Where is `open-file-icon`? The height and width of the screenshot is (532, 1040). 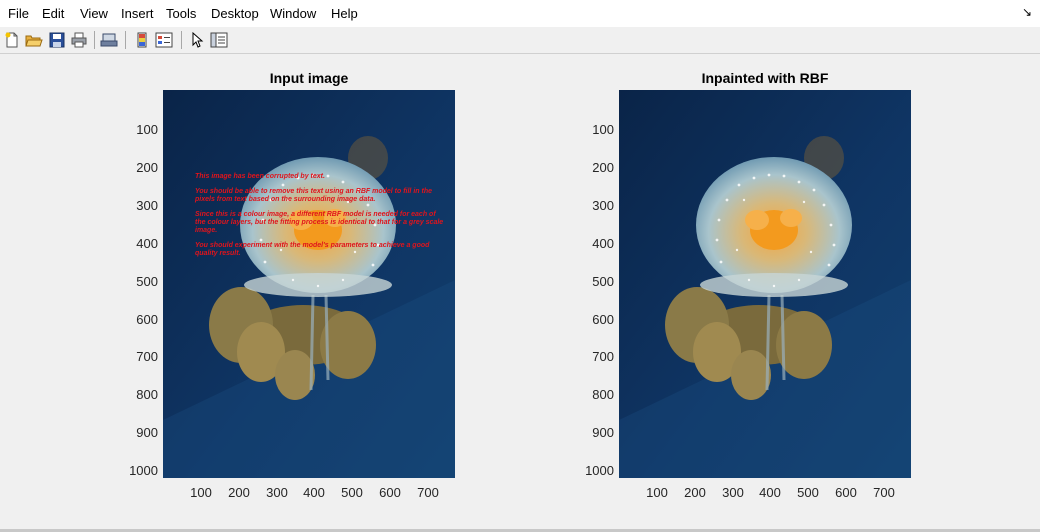
open-file-icon is located at coordinates (34, 40).